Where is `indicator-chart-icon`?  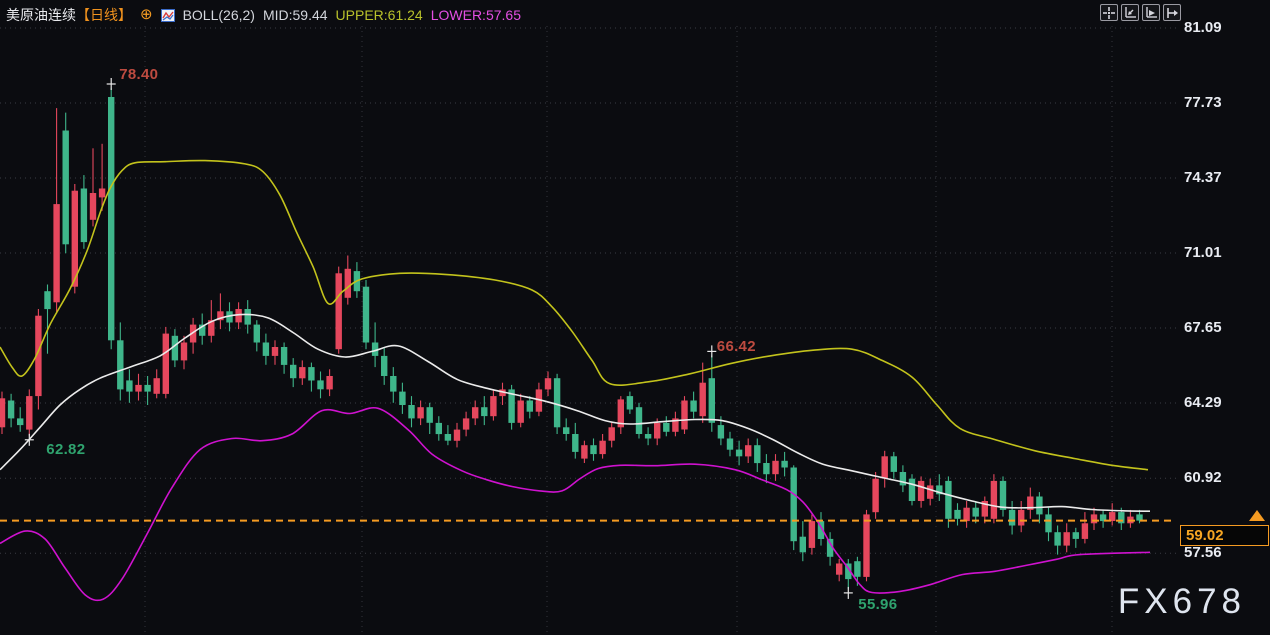
indicator-chart-icon is located at coordinates (167, 15).